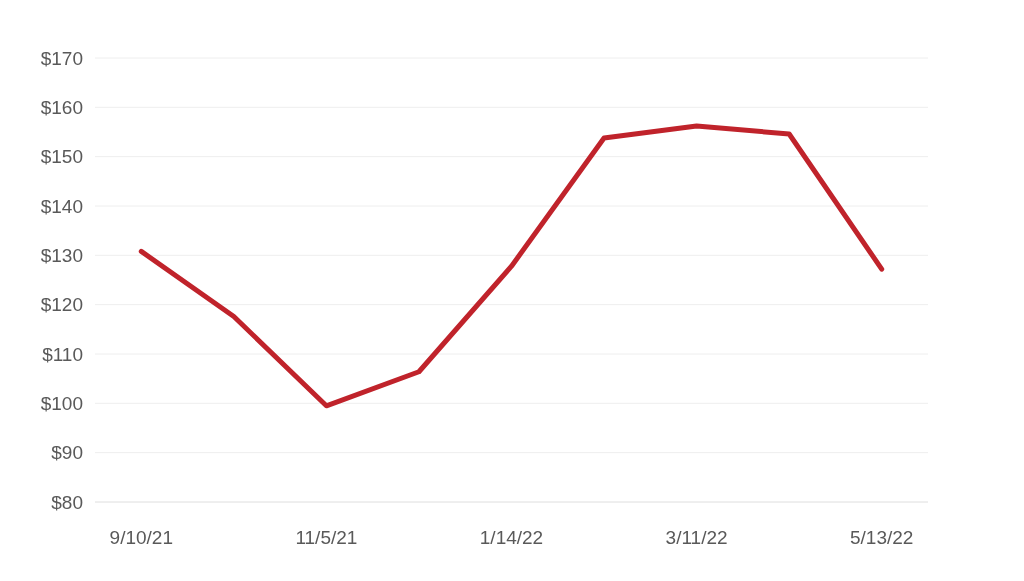 The width and height of the screenshot is (1024, 581). I want to click on x-tick-label: 9/10/21, so click(141, 537).